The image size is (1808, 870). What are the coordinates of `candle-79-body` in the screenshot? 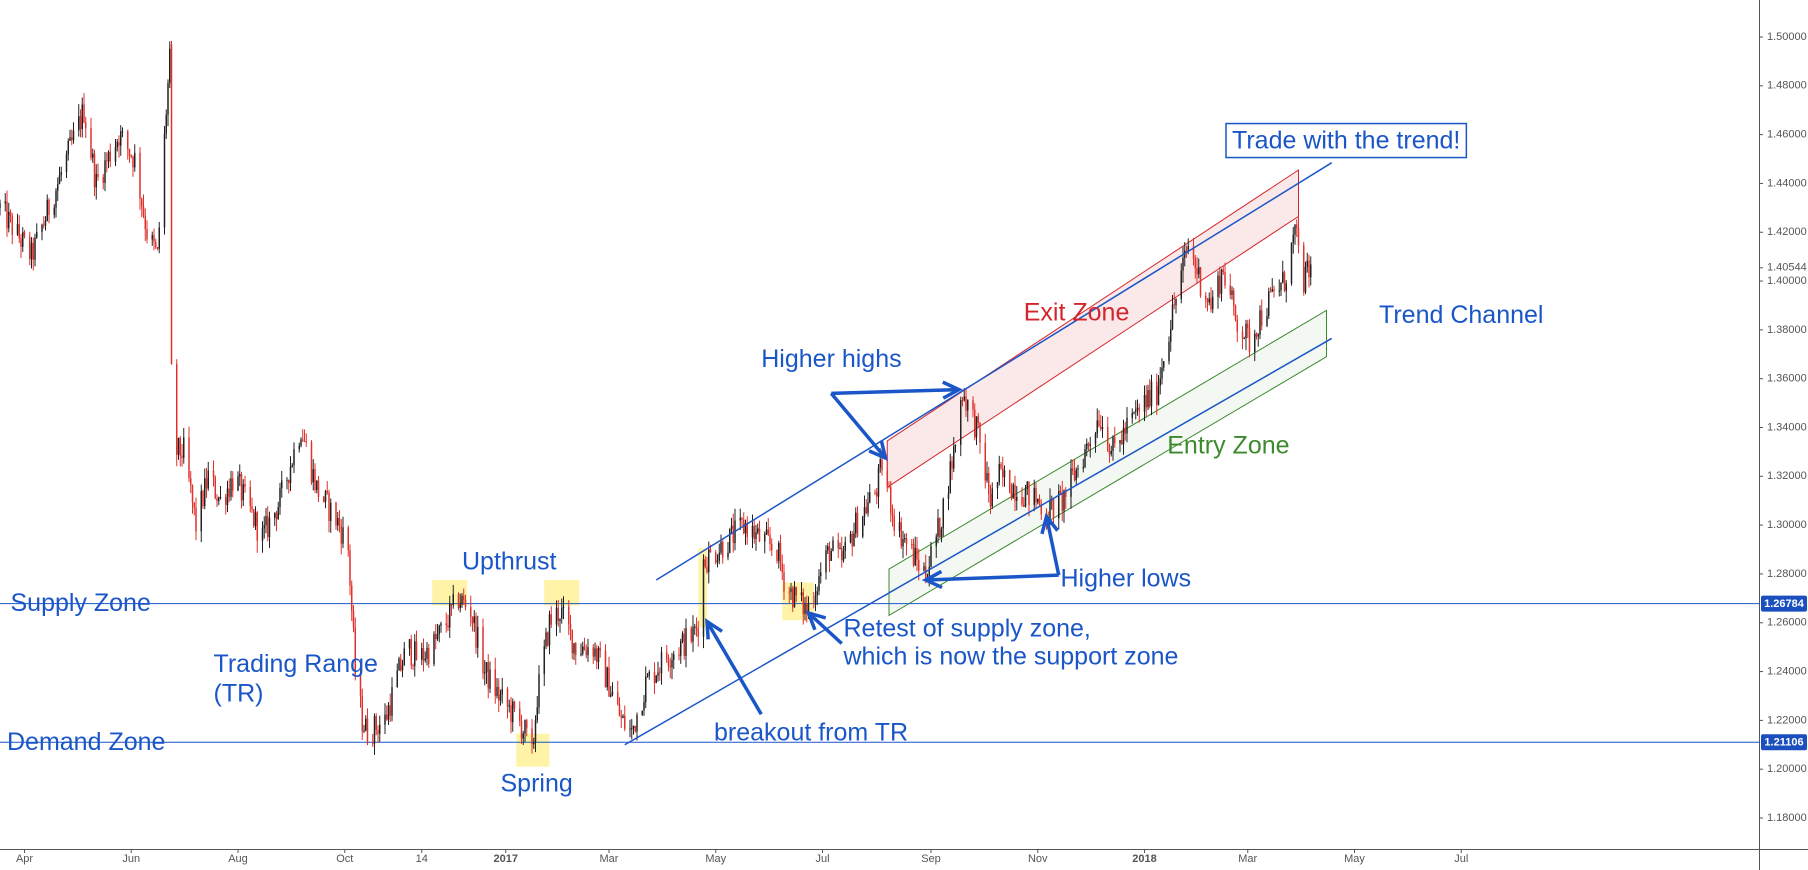 It's located at (194, 505).